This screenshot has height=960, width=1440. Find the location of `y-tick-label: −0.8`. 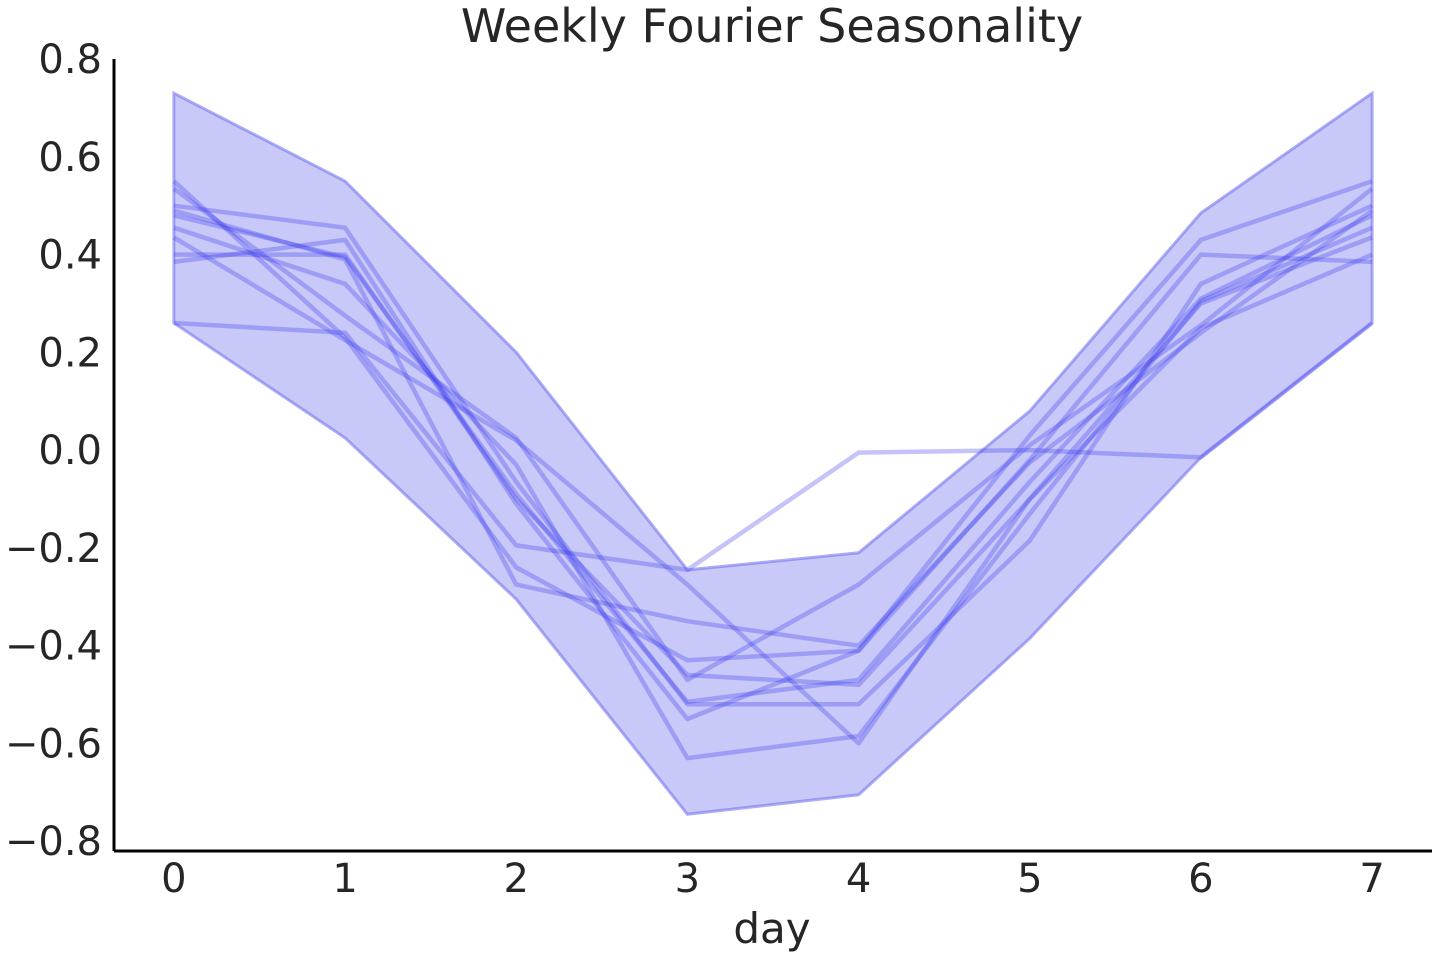

y-tick-label: −0.8 is located at coordinates (53, 842).